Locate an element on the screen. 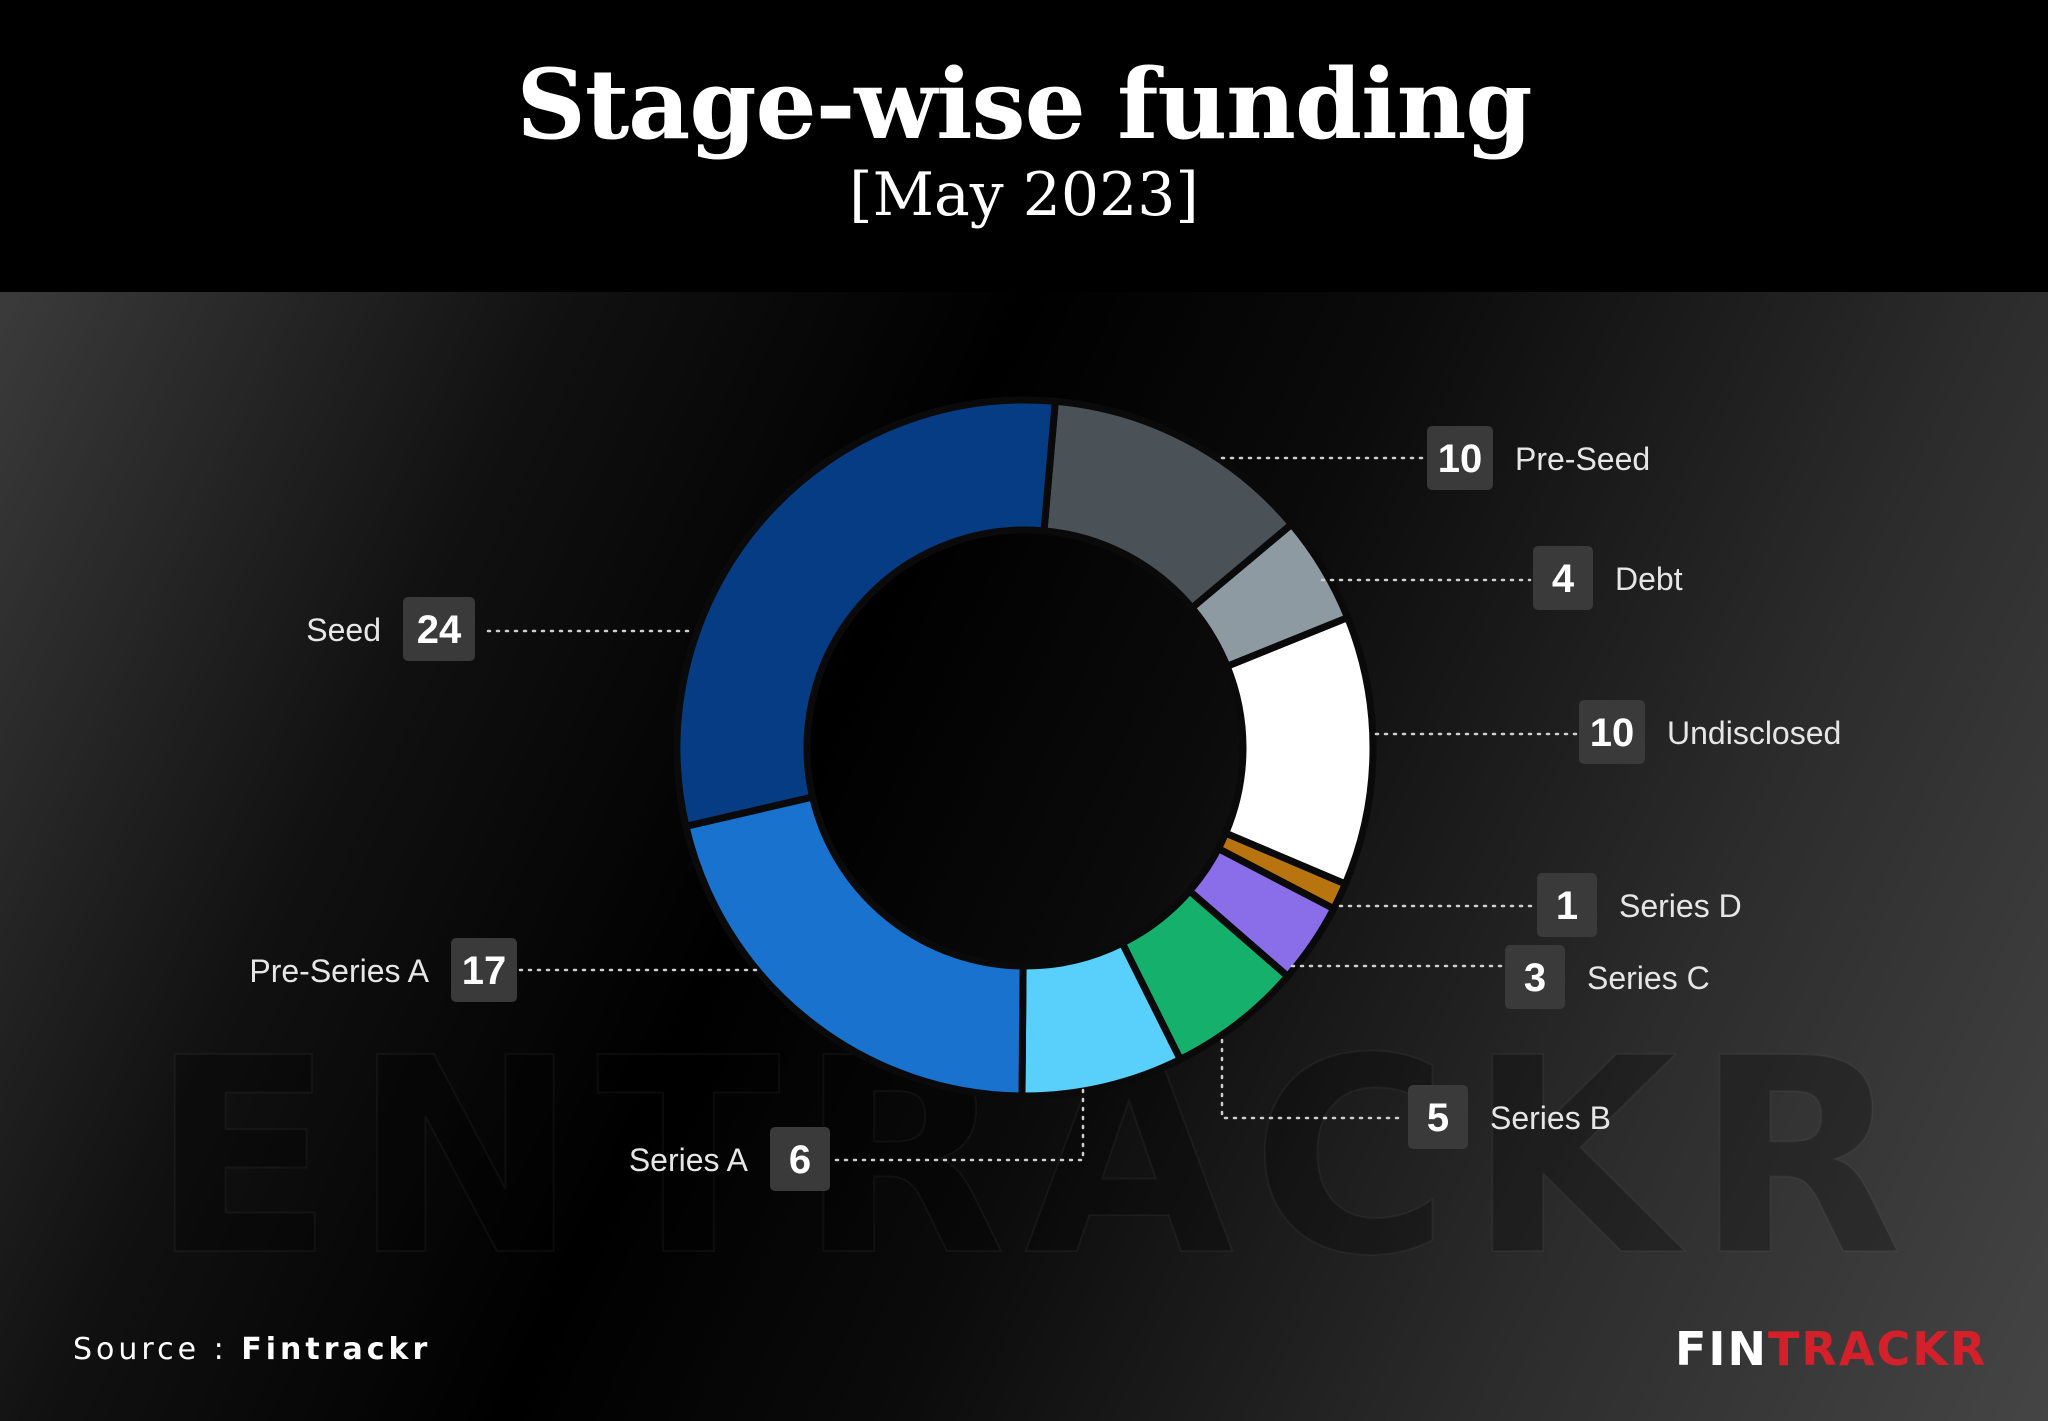 Image resolution: width=2048 pixels, height=1421 pixels. chart-title: Stage-wise funding is located at coordinates (1024, 104).